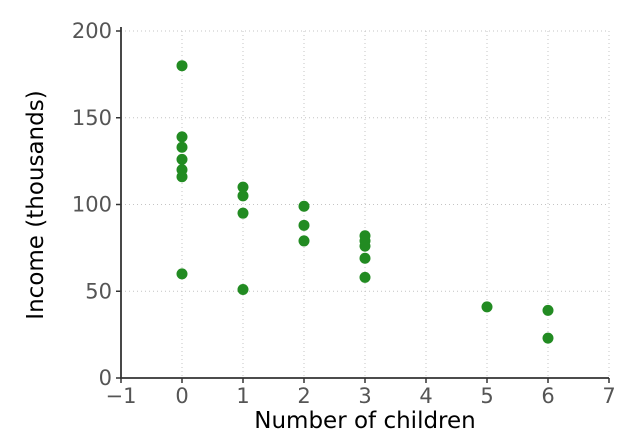 This screenshot has height=446, width=625. Describe the element at coordinates (92, 31) in the screenshot. I see `y-tick-label: 200` at that location.